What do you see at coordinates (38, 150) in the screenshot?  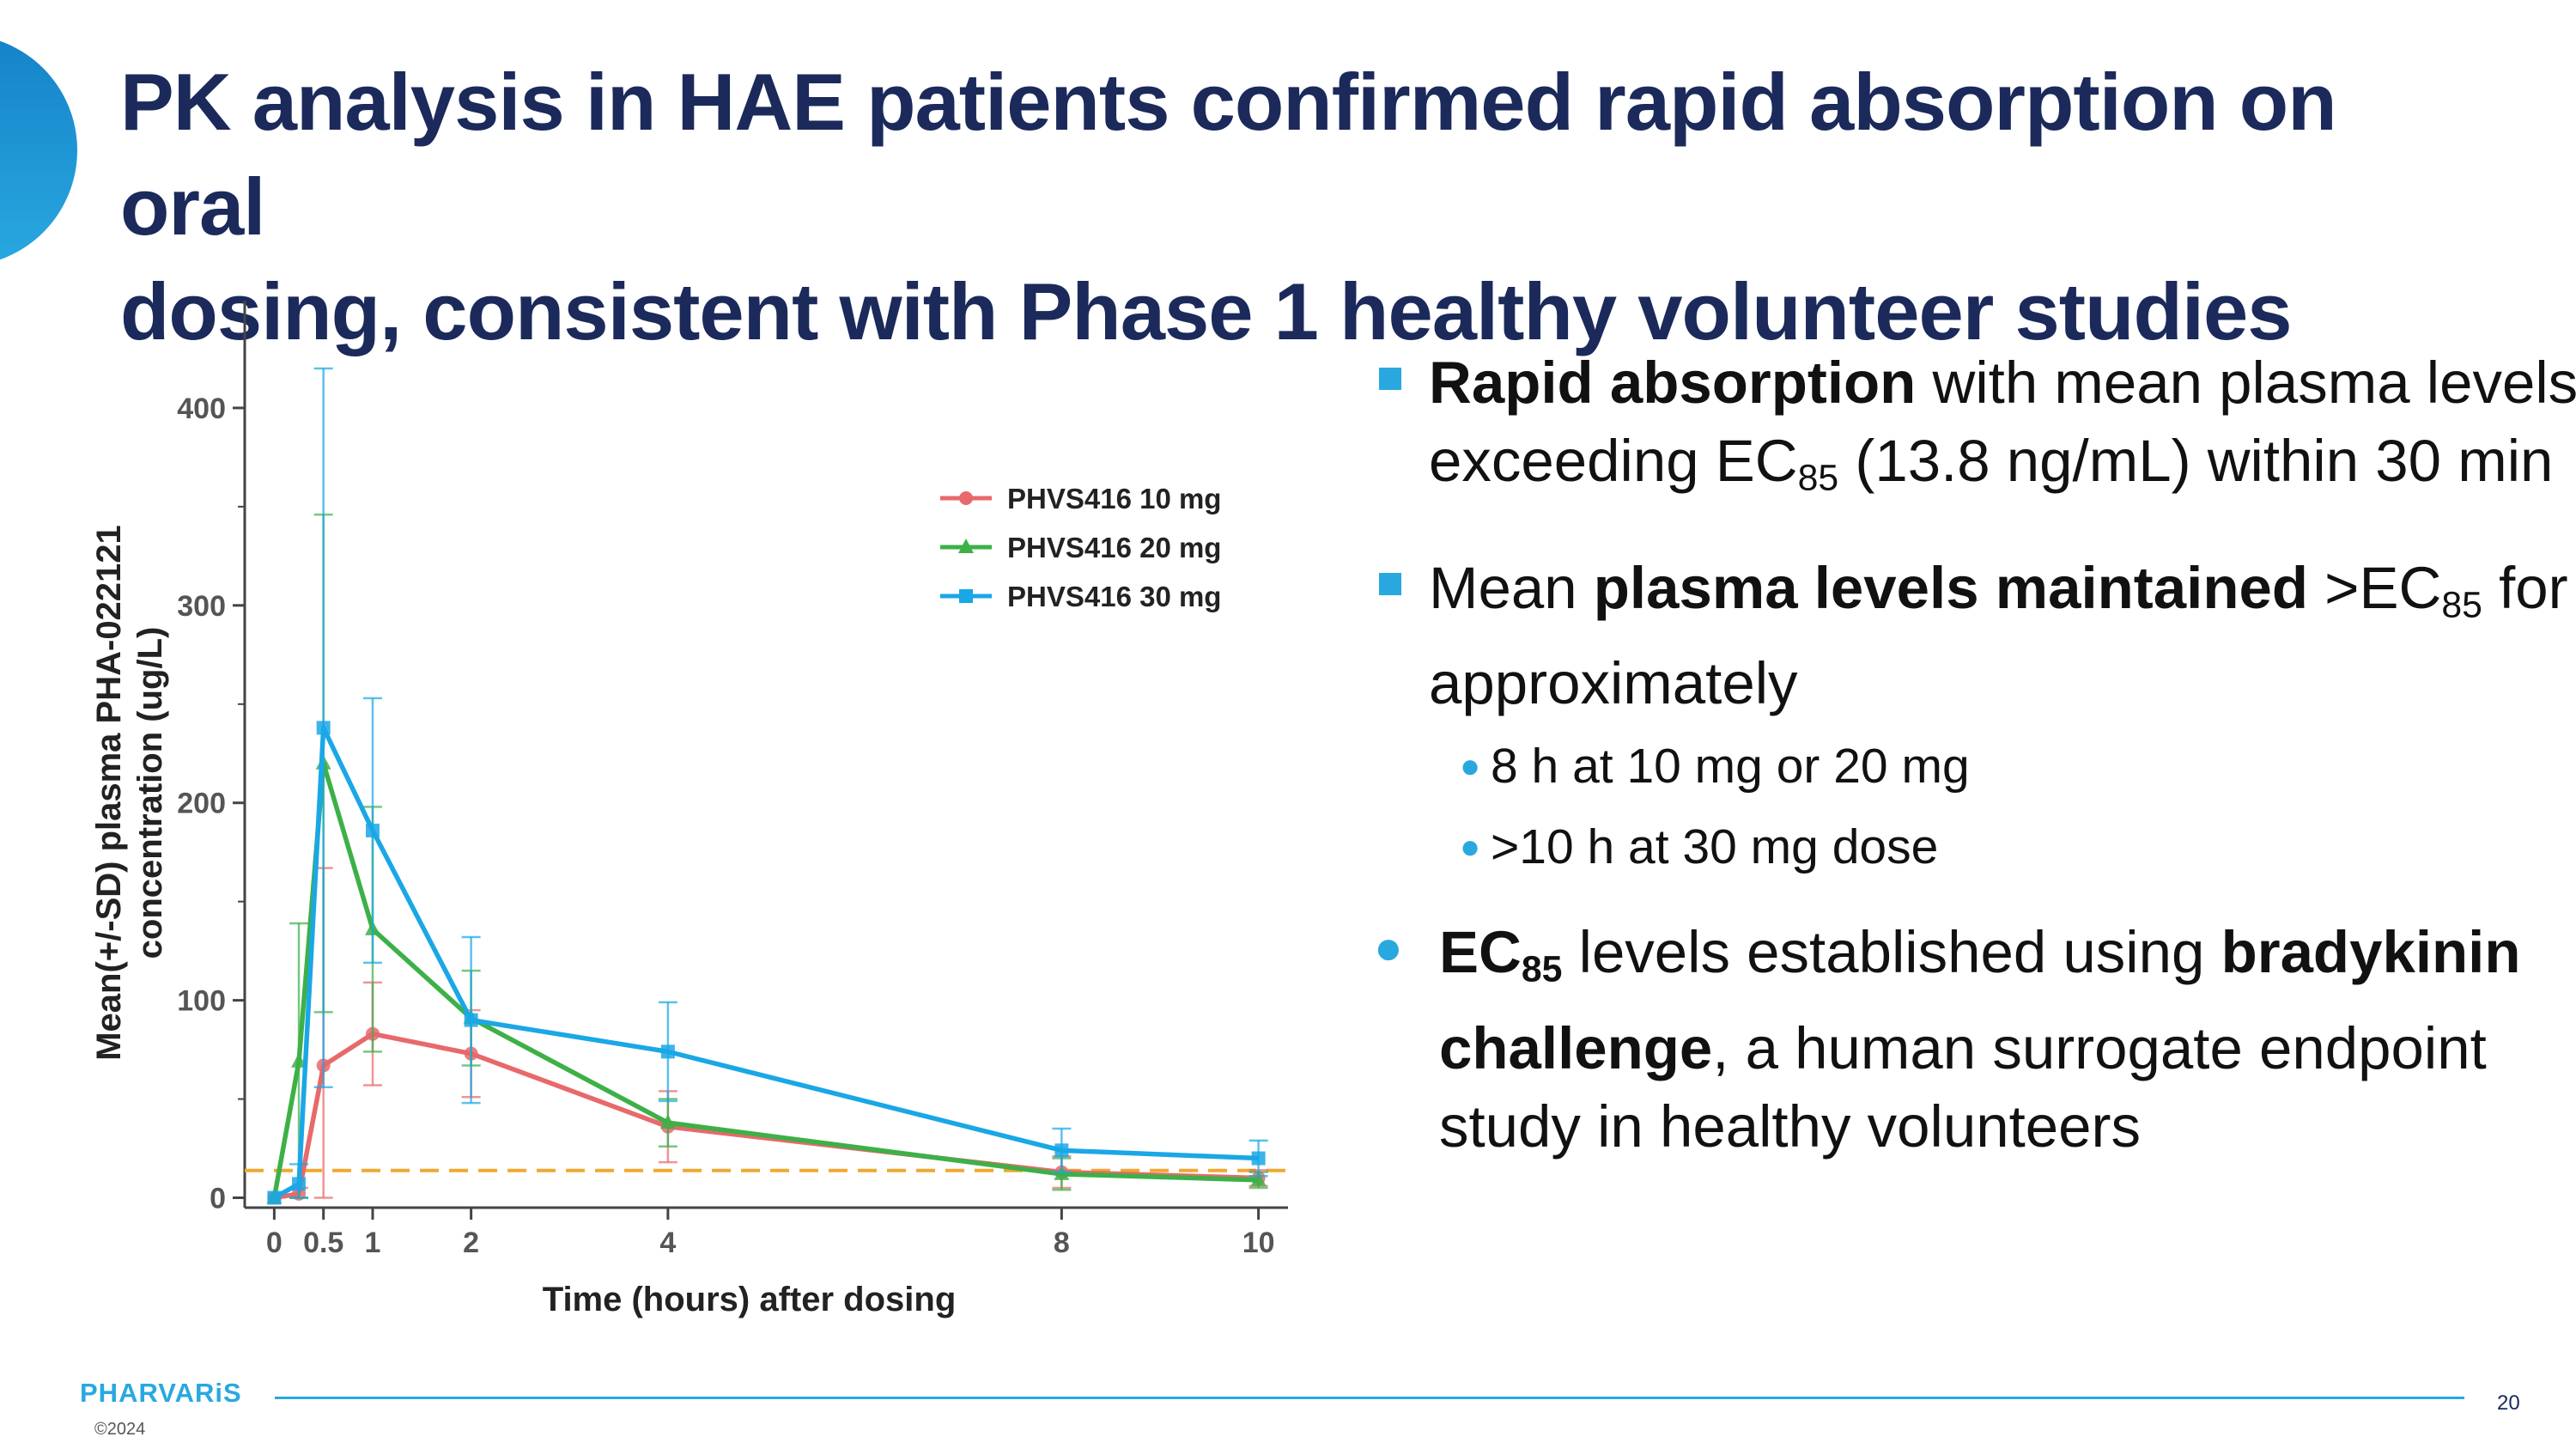 I see `corner-decoration` at bounding box center [38, 150].